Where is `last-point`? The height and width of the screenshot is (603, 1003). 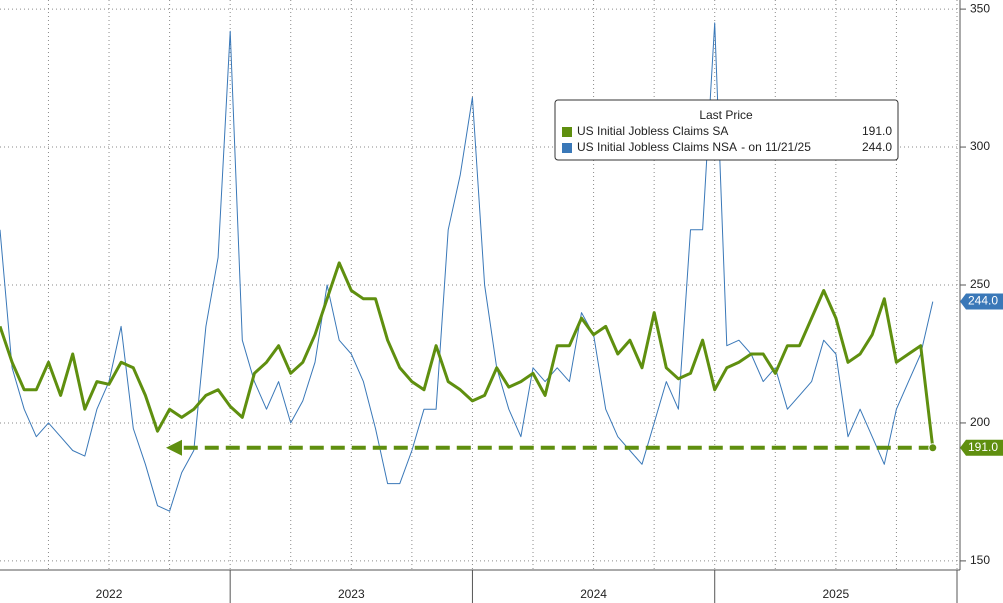
last-point is located at coordinates (933, 448).